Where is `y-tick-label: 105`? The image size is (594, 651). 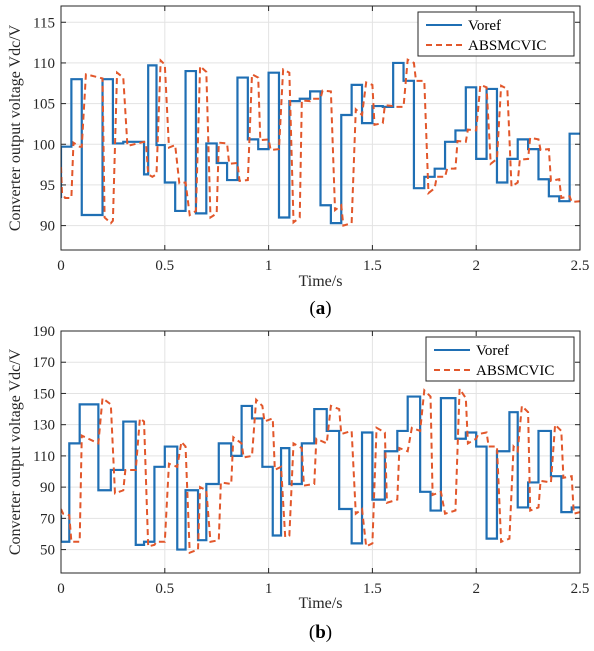
y-tick-label: 105 is located at coordinates (44, 105).